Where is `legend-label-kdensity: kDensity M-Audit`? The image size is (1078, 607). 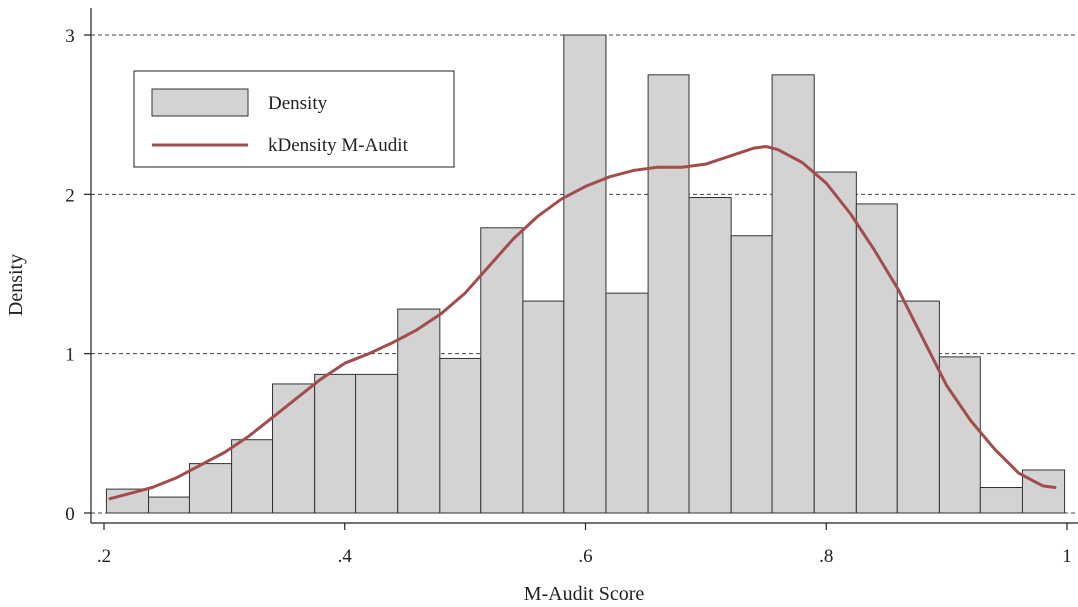
legend-label-kdensity: kDensity M-Audit is located at coordinates (338, 145).